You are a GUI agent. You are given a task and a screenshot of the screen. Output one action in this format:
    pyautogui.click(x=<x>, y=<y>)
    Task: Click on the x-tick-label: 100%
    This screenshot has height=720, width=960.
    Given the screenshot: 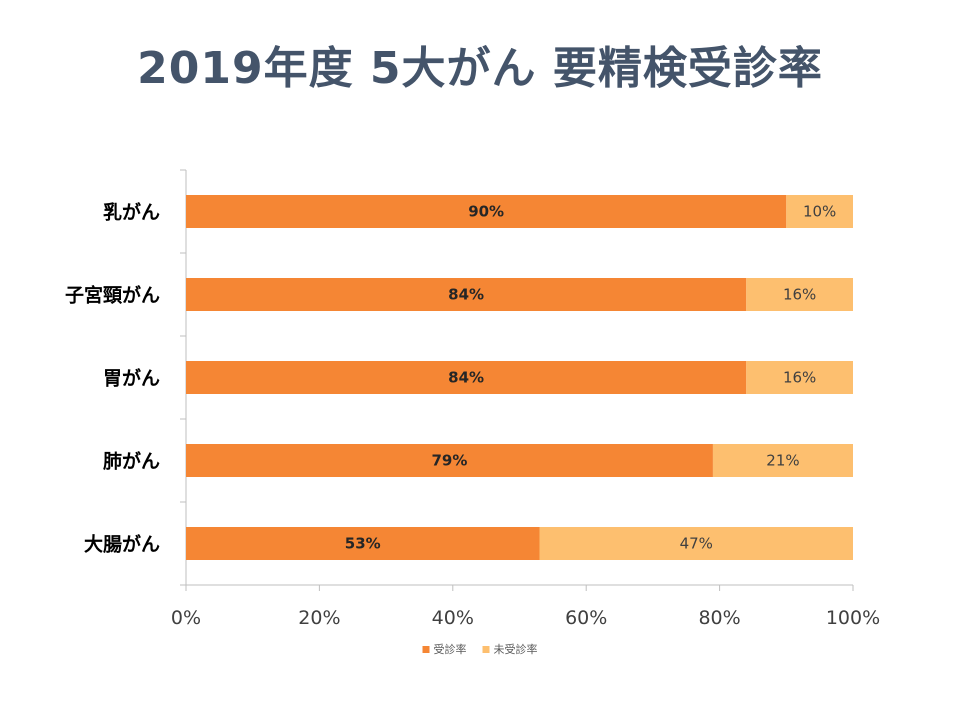 What is the action you would take?
    pyautogui.click(x=853, y=618)
    